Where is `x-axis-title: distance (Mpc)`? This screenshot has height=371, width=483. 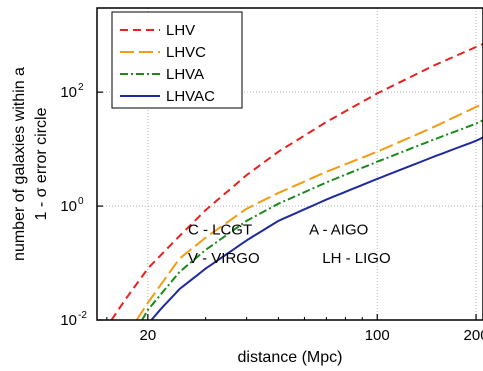
x-axis-title: distance (Mpc) is located at coordinates (290, 357).